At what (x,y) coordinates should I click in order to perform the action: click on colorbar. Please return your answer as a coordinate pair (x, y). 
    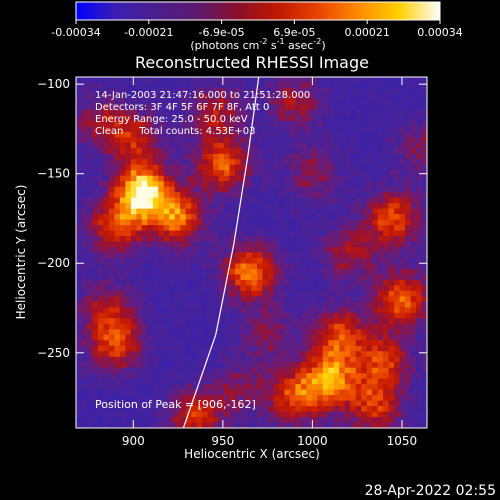
    Looking at the image, I should click on (258, 11).